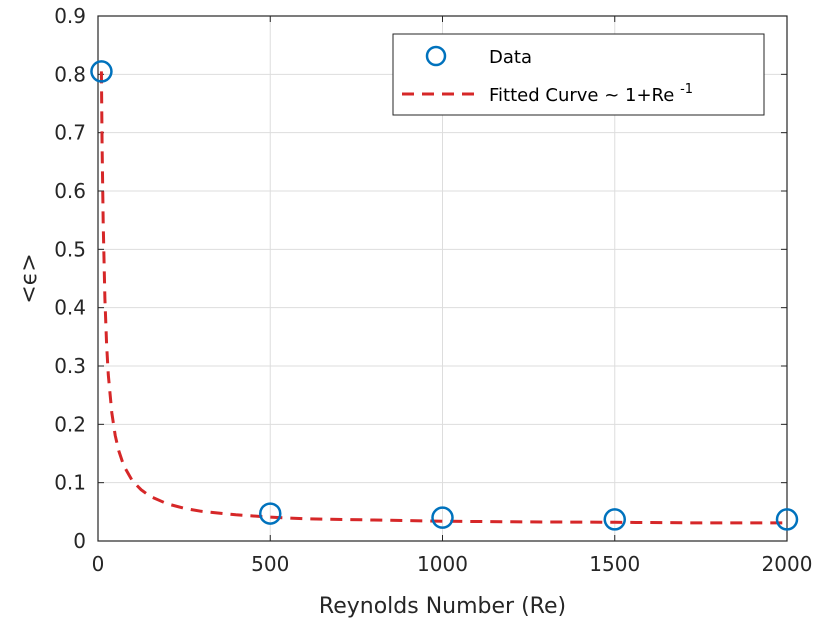  Describe the element at coordinates (442, 606) in the screenshot. I see `x-axis-title: Reynolds Number (Re)` at that location.